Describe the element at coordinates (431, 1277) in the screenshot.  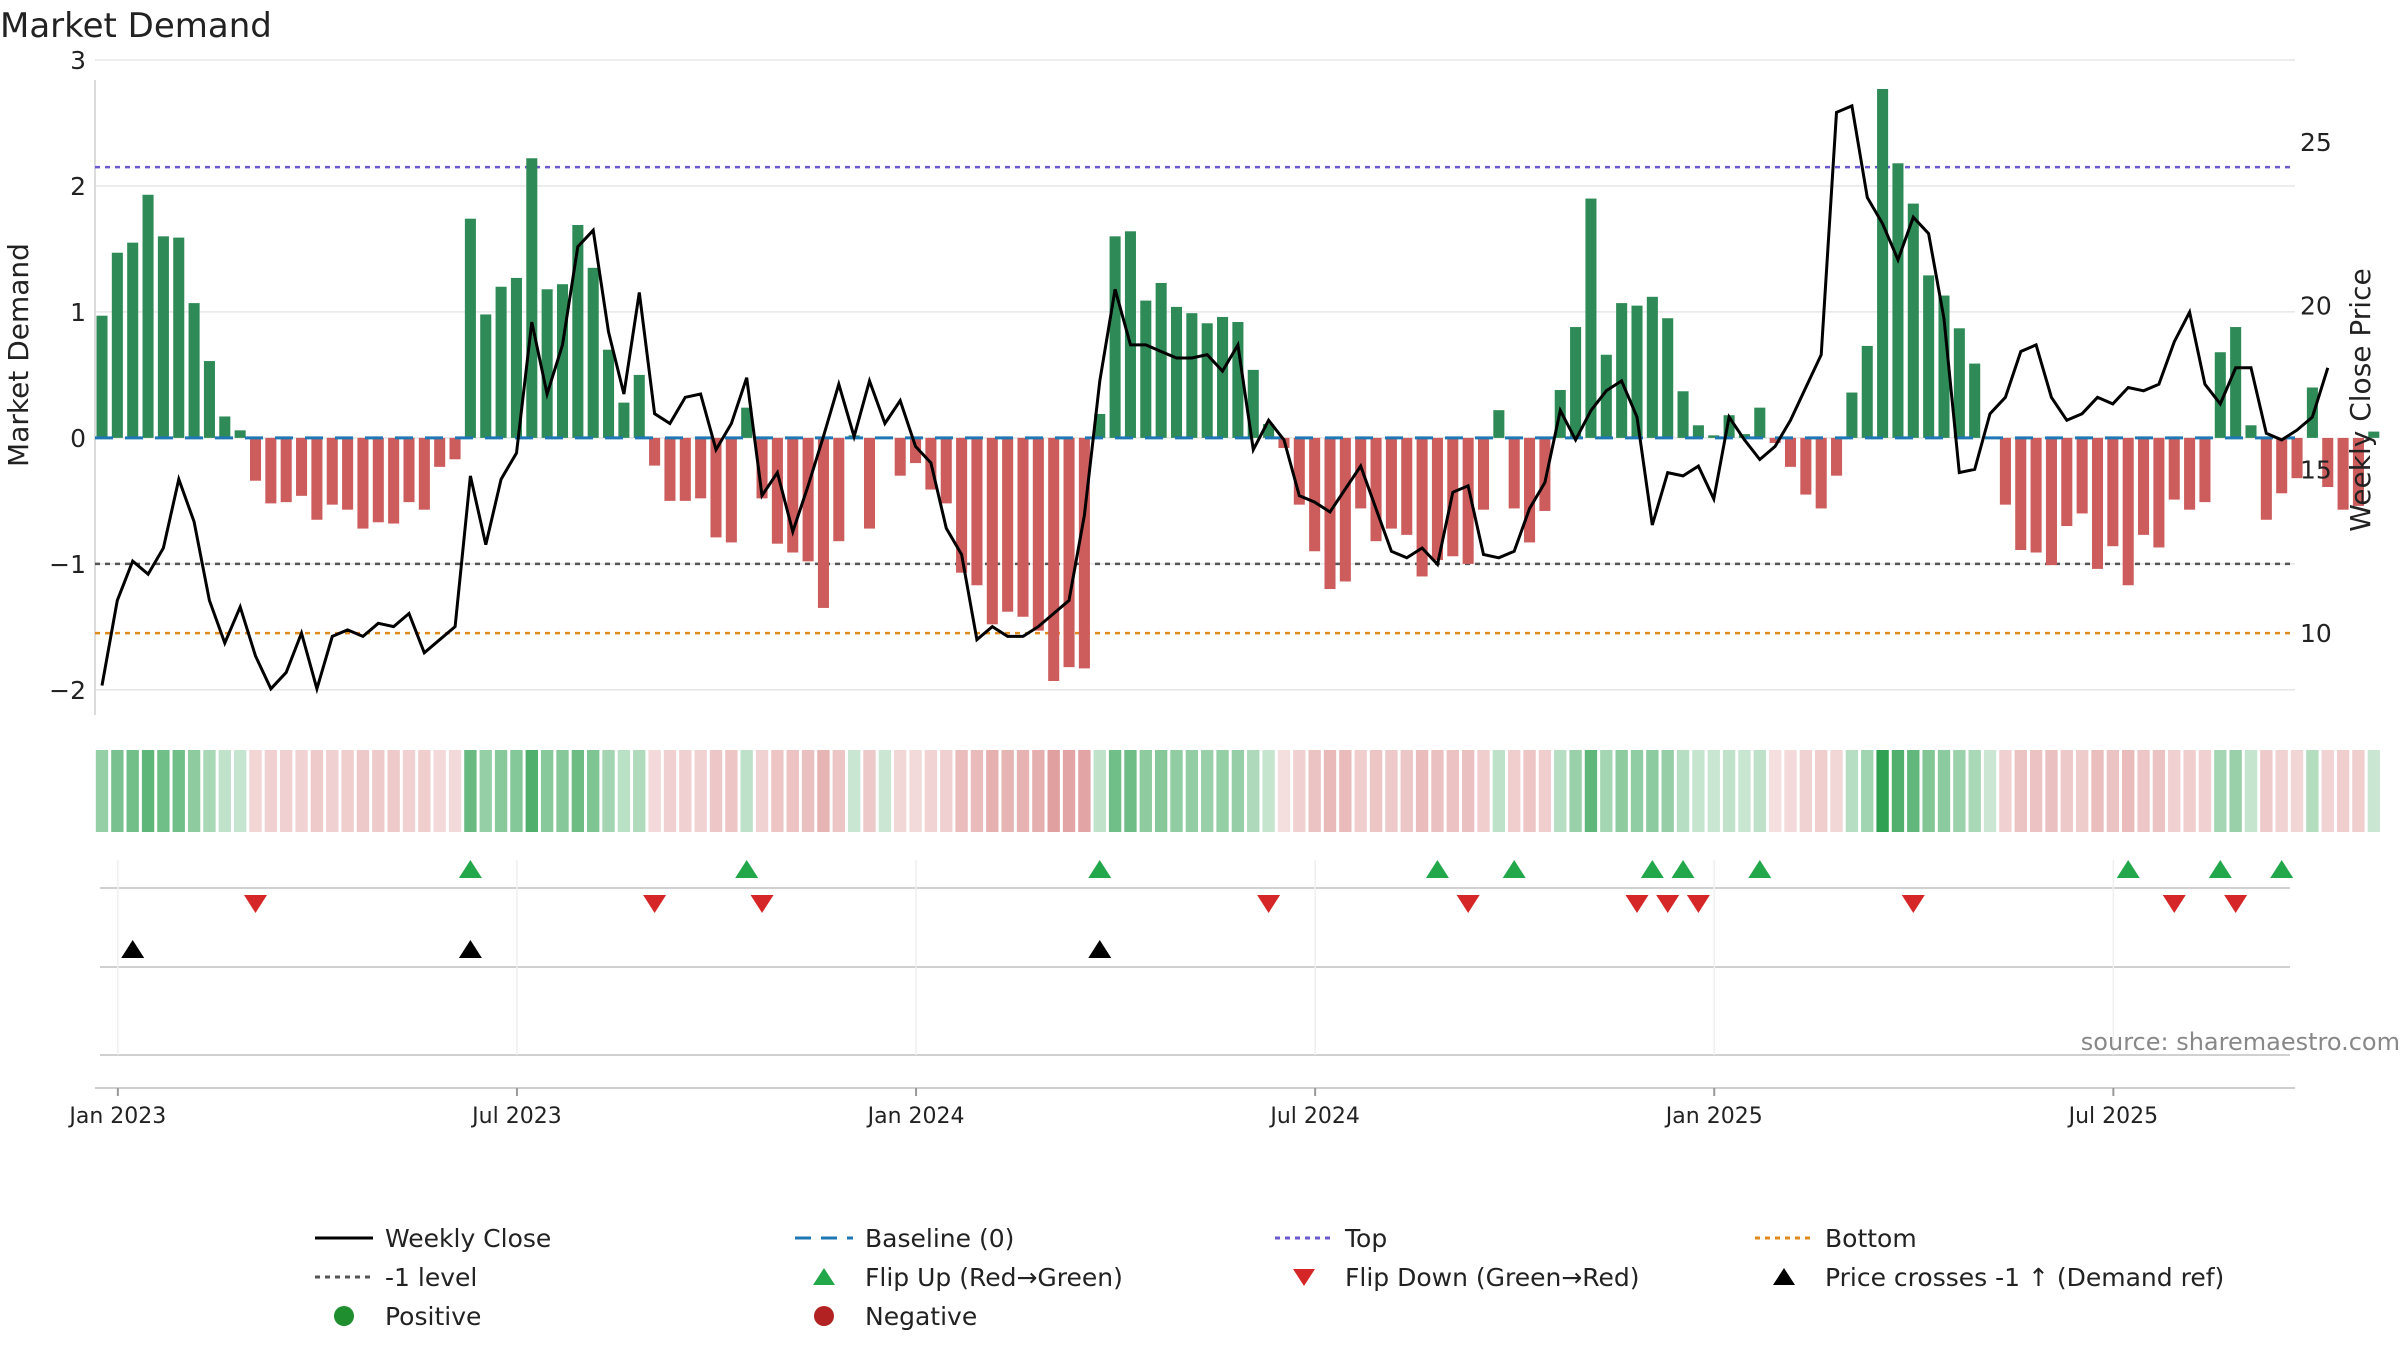
I see `legend-label: -1 level` at that location.